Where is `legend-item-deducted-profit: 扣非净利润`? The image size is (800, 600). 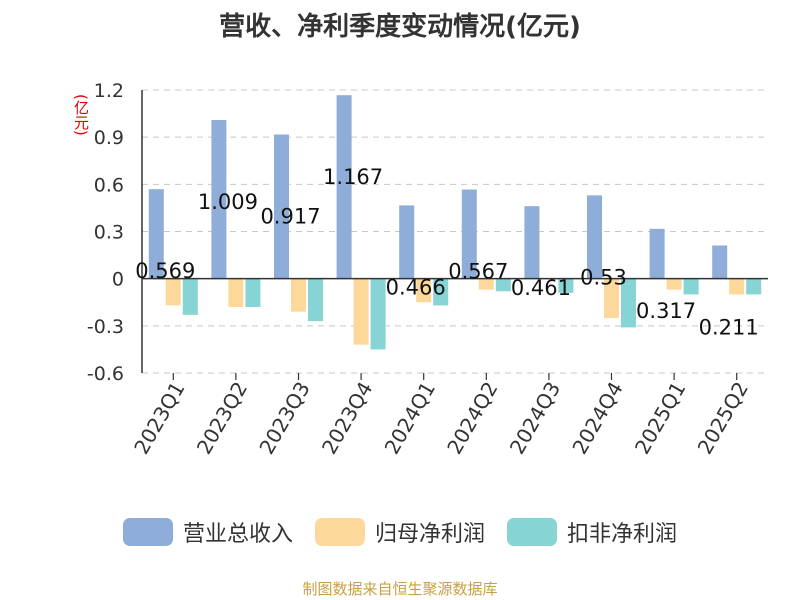
legend-item-deducted-profit: 扣非净利润 is located at coordinates (592, 532).